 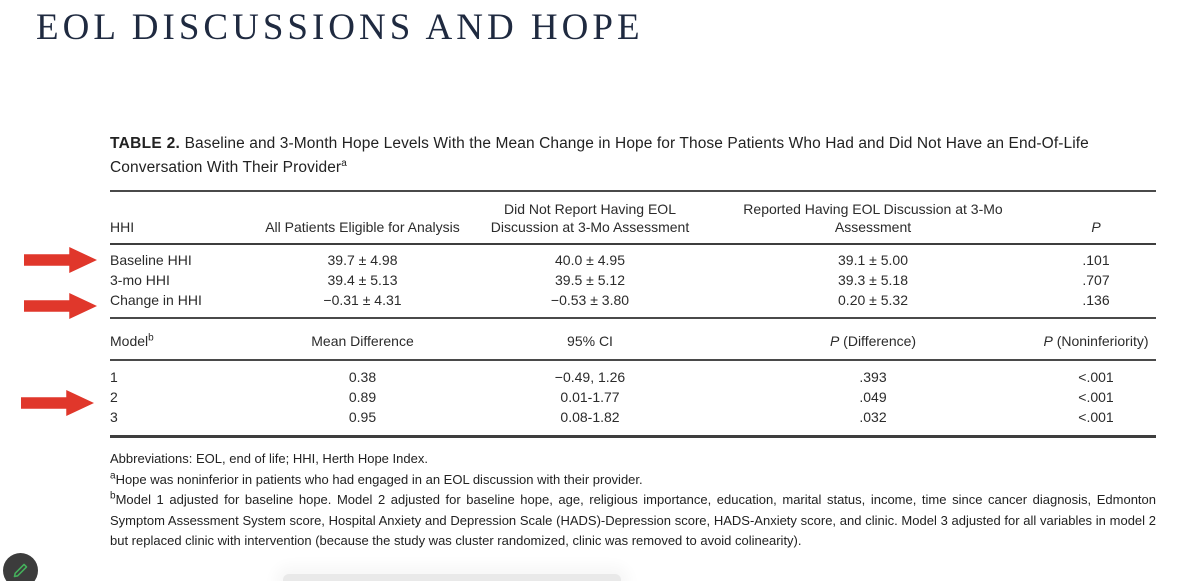 I want to click on row-label: 3, so click(x=114, y=417).